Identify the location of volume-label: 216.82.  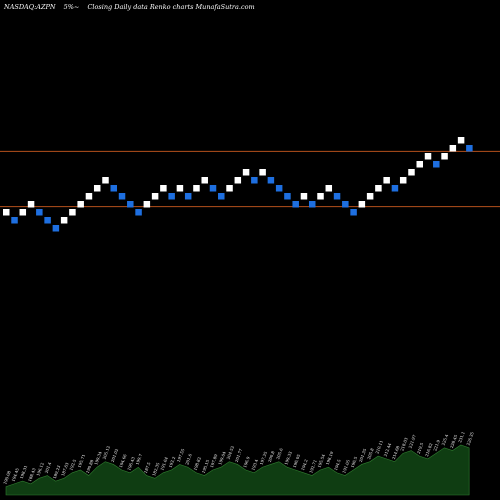
(429, 449).